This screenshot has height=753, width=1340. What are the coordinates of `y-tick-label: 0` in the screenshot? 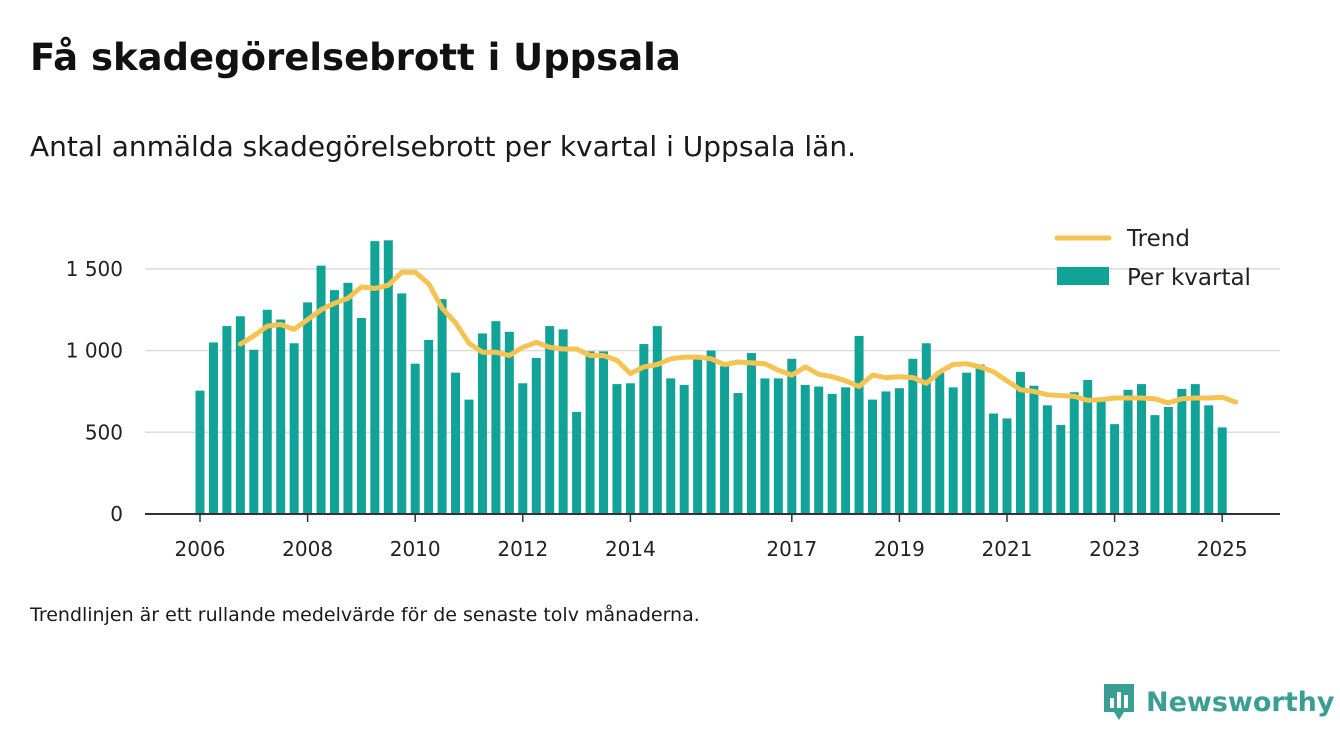 It's located at (116, 514).